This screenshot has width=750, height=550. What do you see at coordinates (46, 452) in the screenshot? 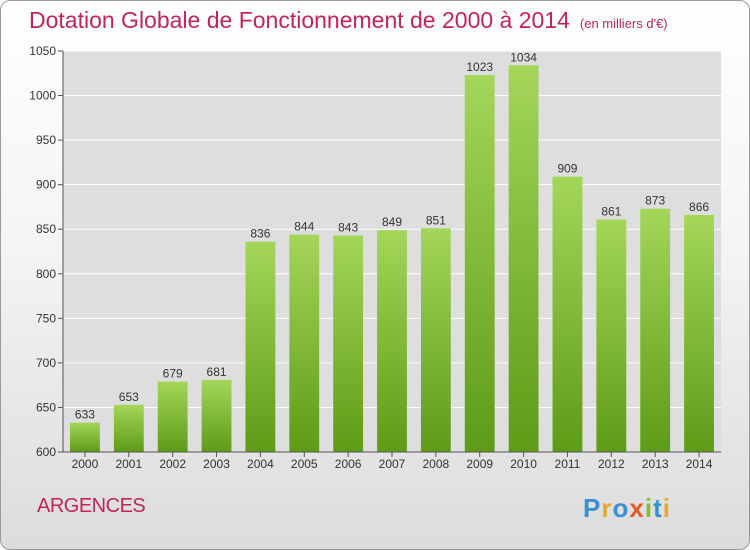
I see `y-tick-label: 600` at bounding box center [46, 452].